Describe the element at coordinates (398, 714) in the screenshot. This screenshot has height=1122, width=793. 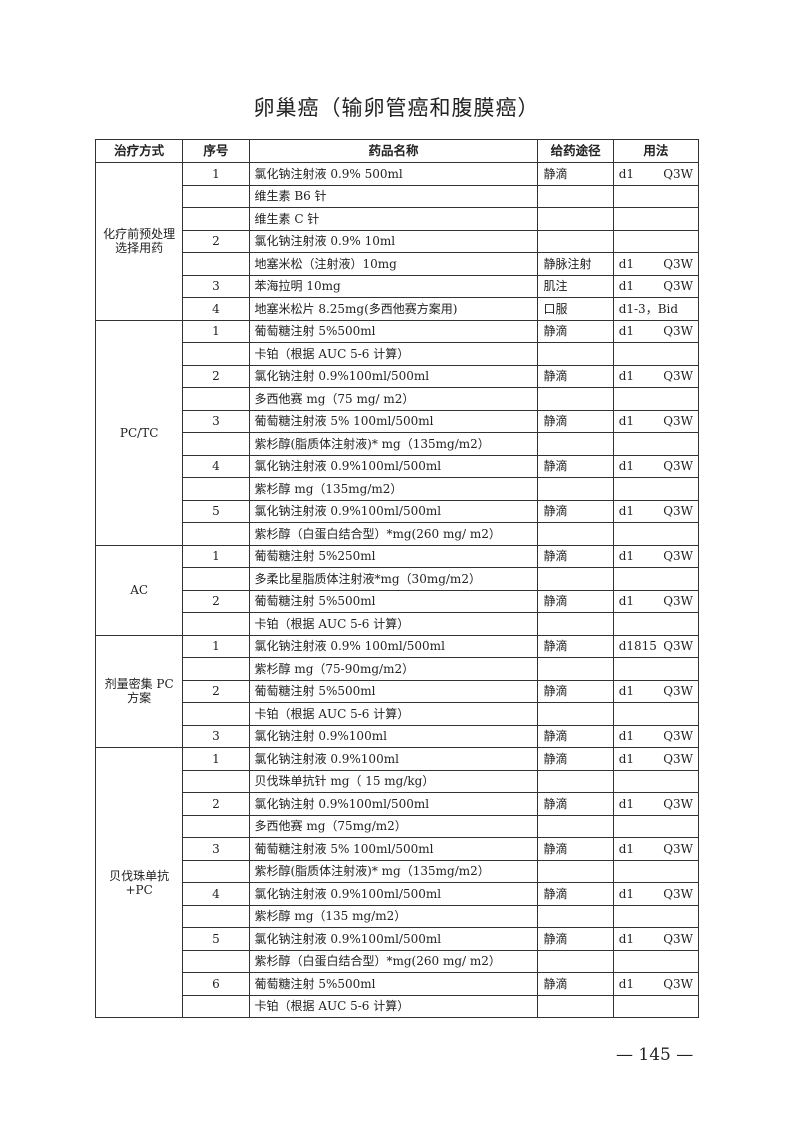
I see `table-row: 卡铂（根据 AUC 5-6 计算）` at that location.